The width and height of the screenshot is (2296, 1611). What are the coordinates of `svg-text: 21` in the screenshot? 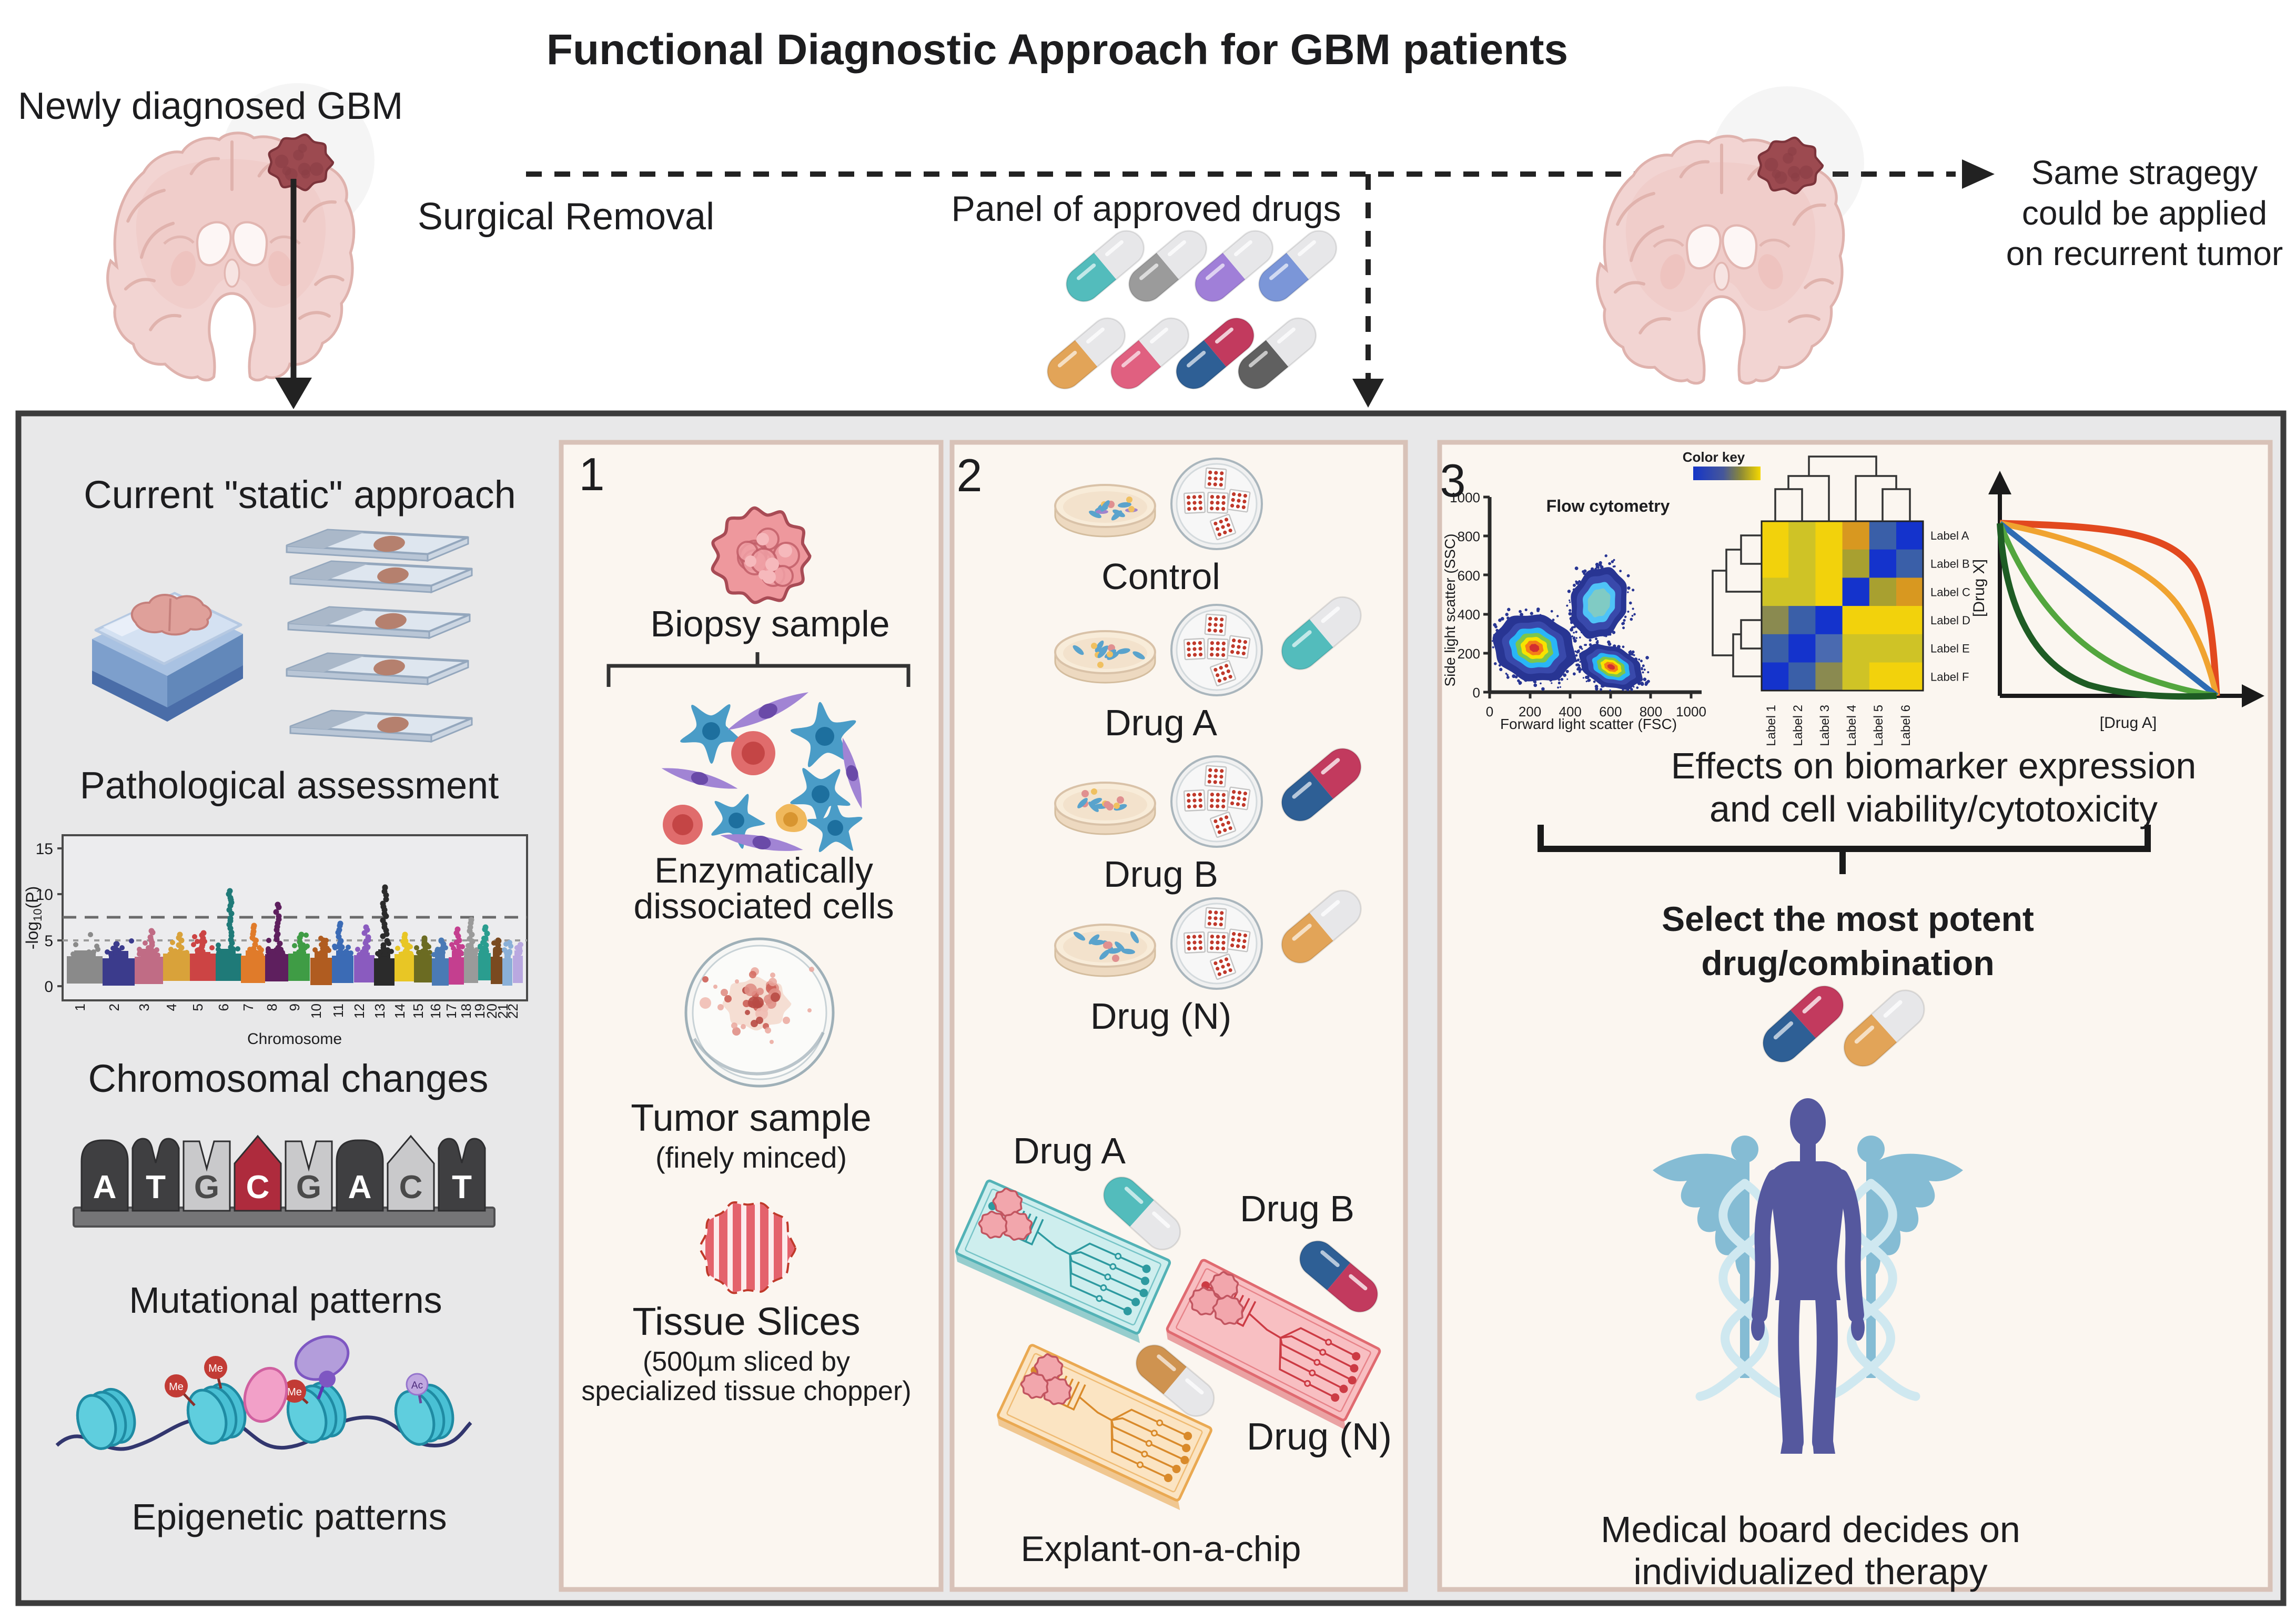 It's located at (503, 1011).